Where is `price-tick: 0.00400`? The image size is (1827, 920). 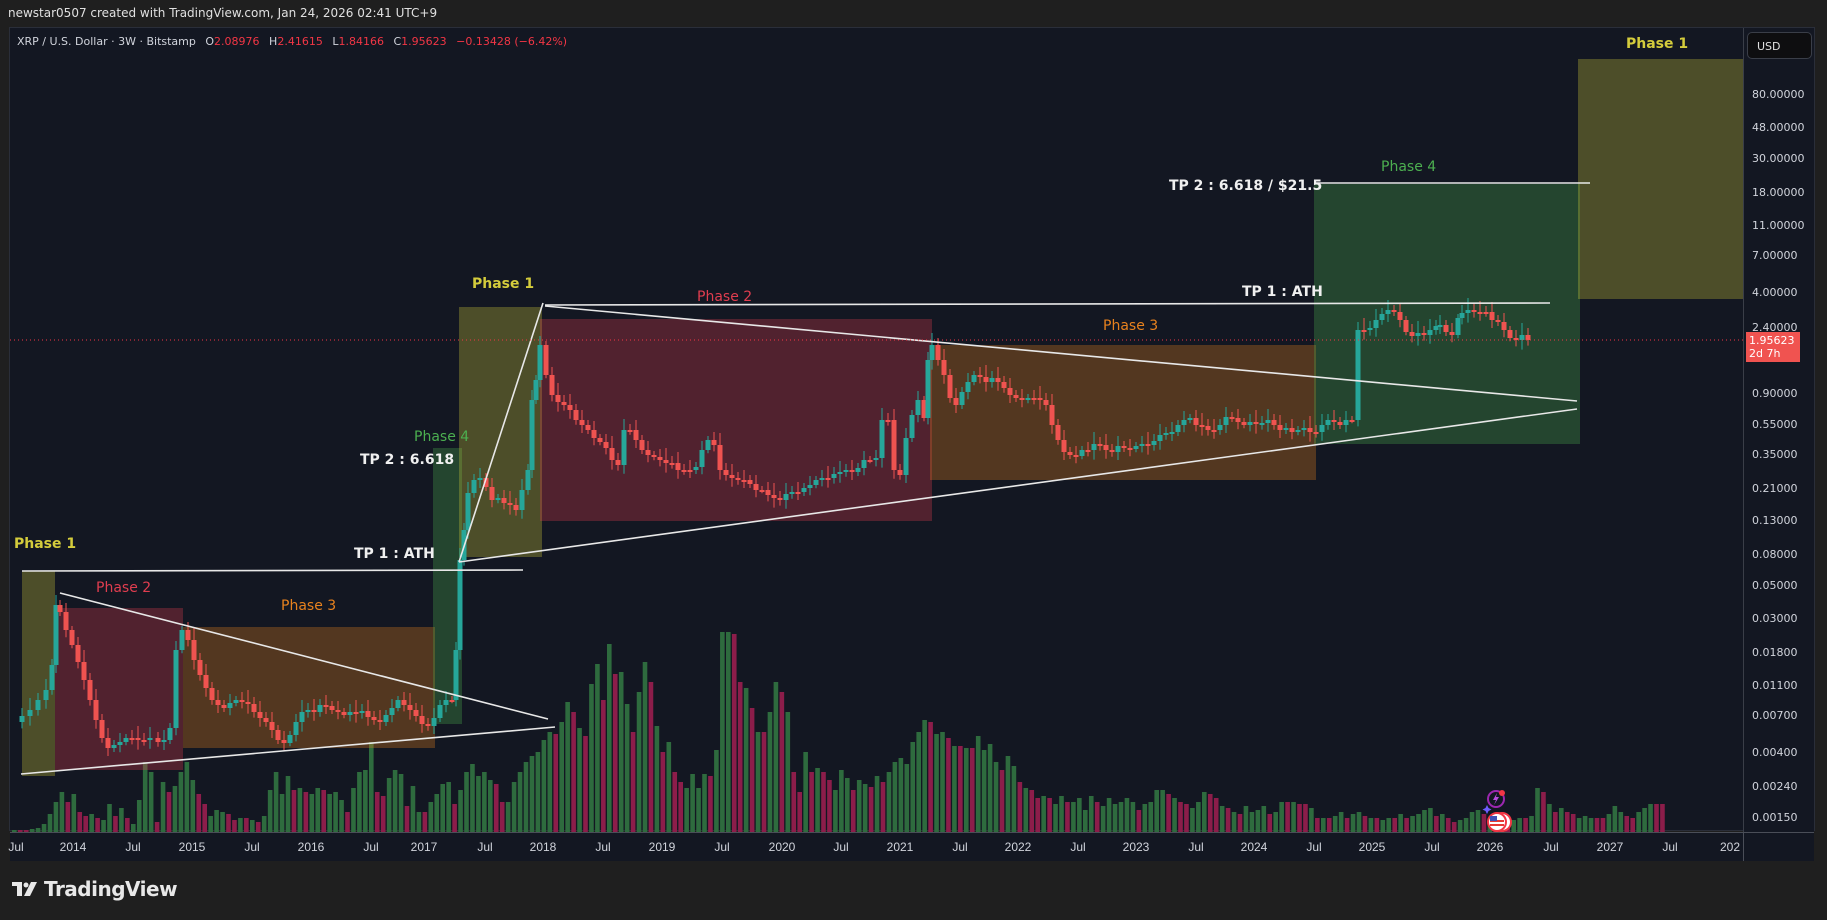 price-tick: 0.00400 is located at coordinates (1775, 752).